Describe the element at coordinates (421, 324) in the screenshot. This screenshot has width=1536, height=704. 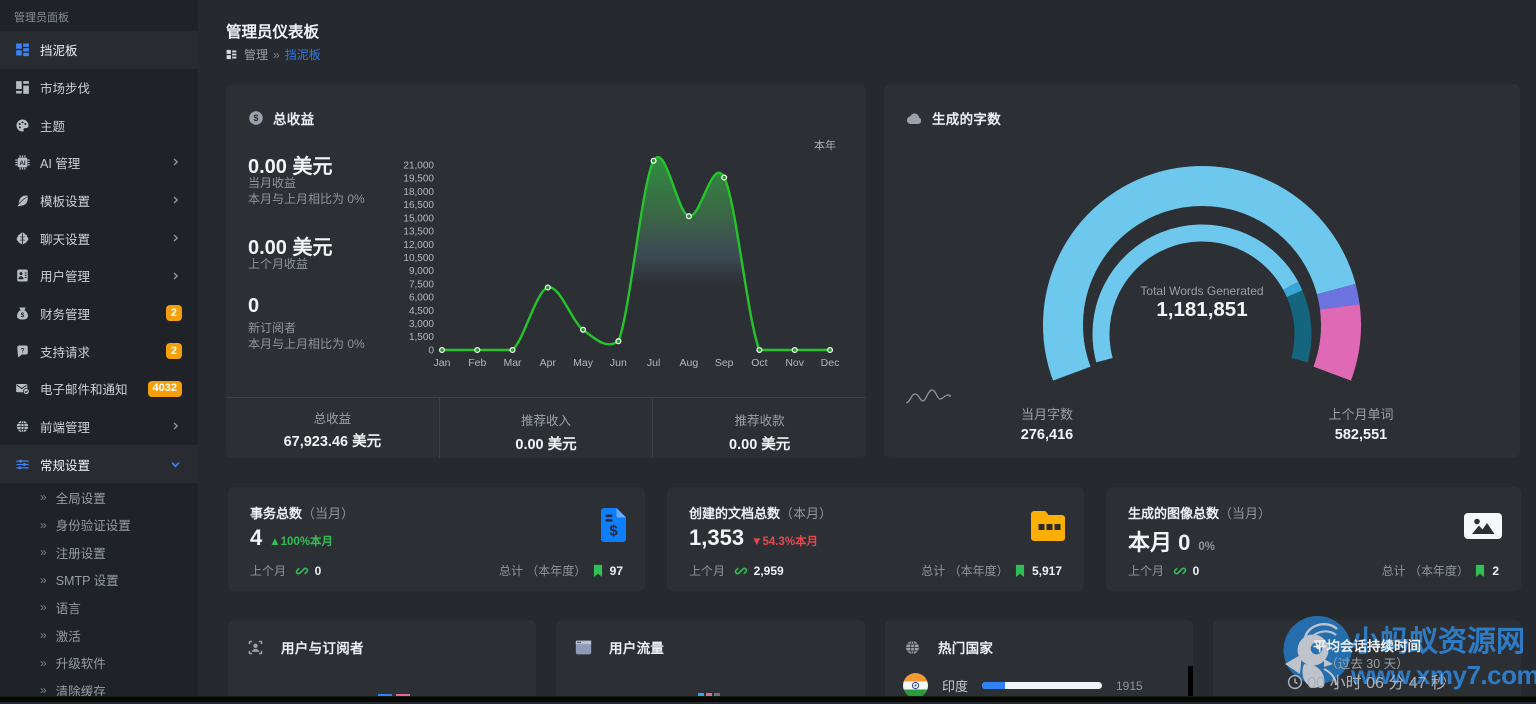
I see `svg-text: 3,000` at that location.